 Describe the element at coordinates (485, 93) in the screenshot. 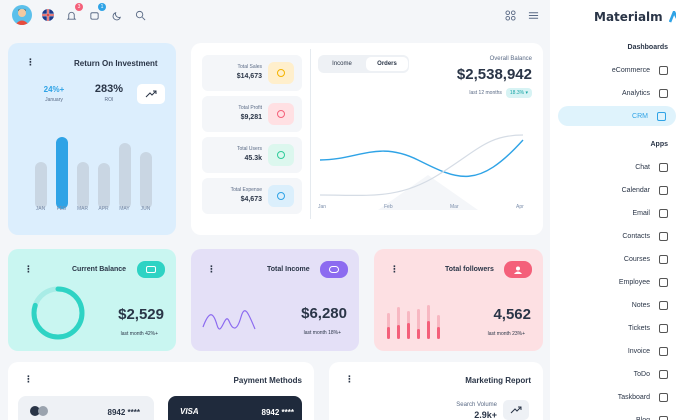

I see `balance-period: last 12 months` at that location.